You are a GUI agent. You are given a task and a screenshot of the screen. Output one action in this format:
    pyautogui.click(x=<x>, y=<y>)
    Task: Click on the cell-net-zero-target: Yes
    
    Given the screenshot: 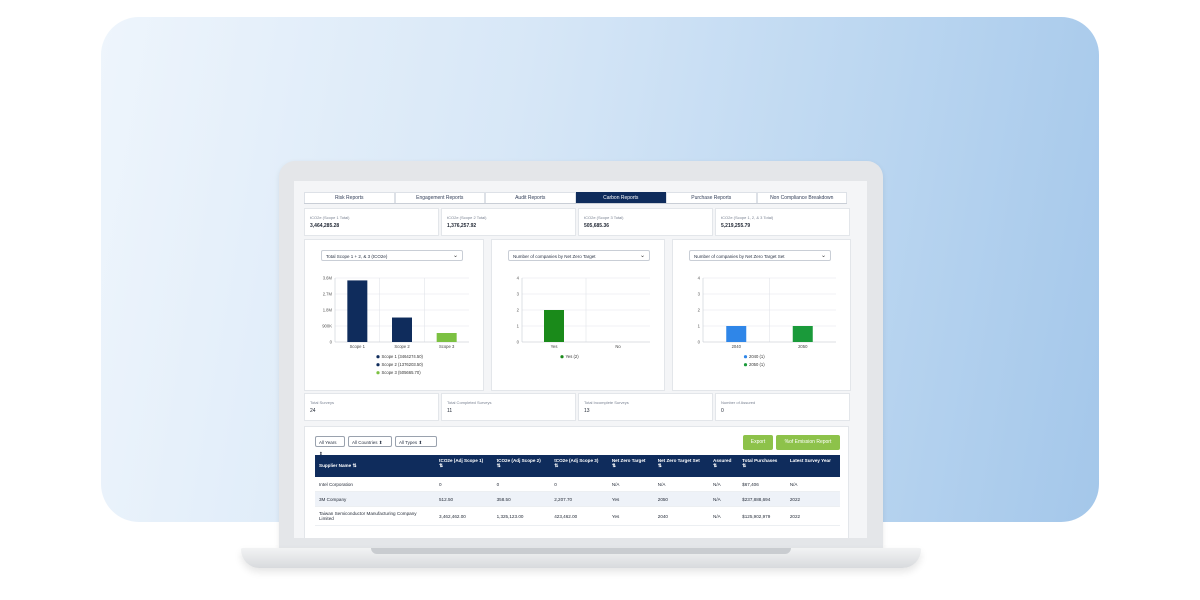 What is the action you would take?
    pyautogui.click(x=630, y=499)
    